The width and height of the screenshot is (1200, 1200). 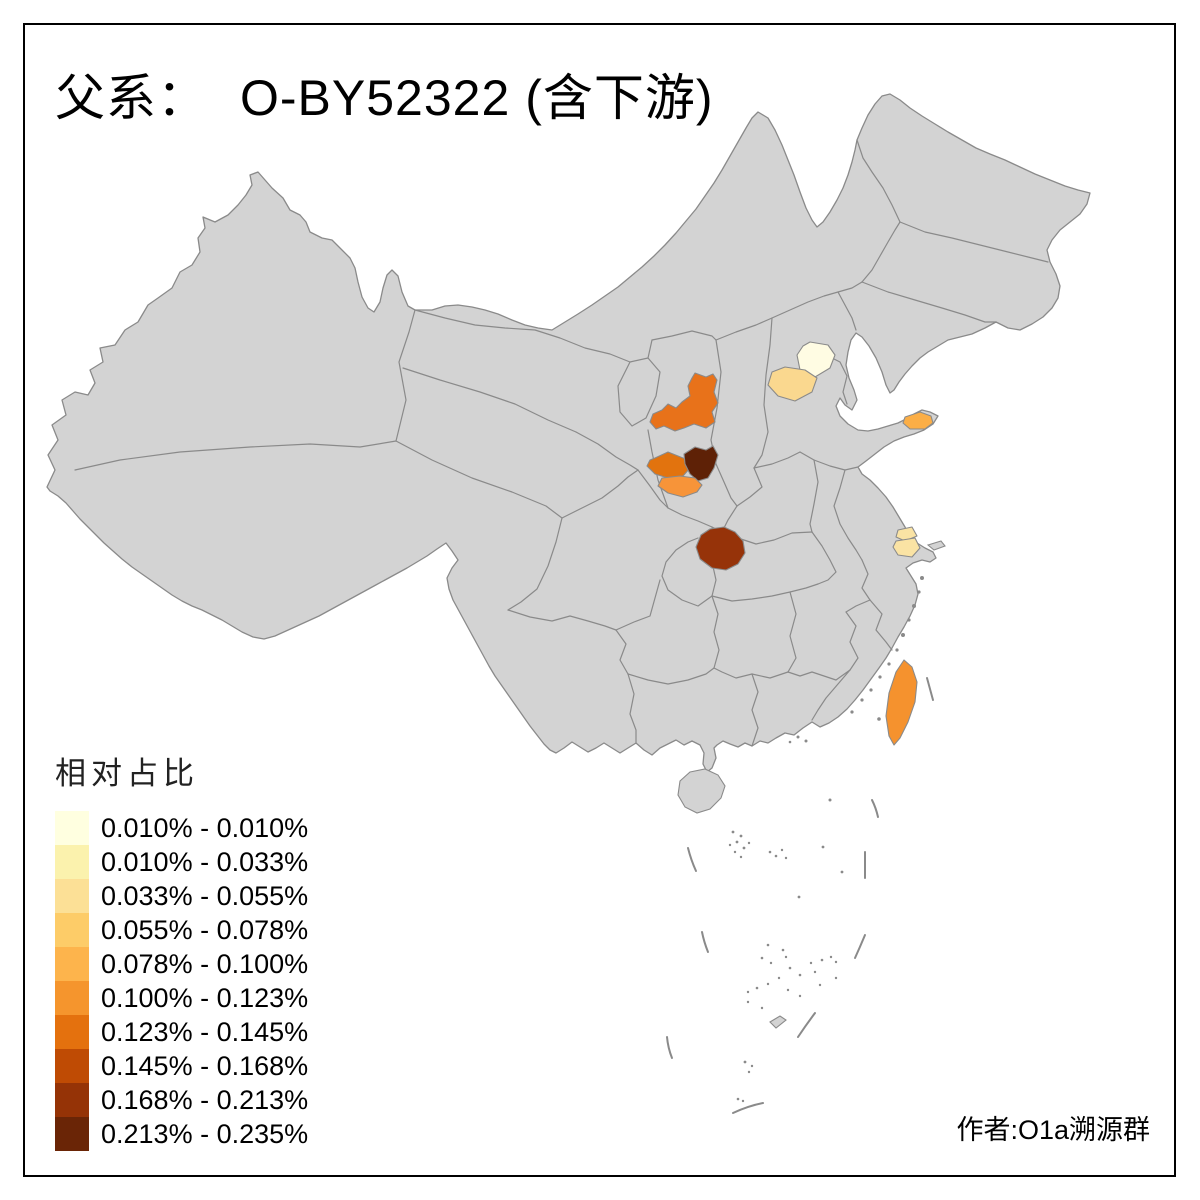 What do you see at coordinates (205, 1065) in the screenshot?
I see `legend-class-label: 0.145% - 0.168%` at bounding box center [205, 1065].